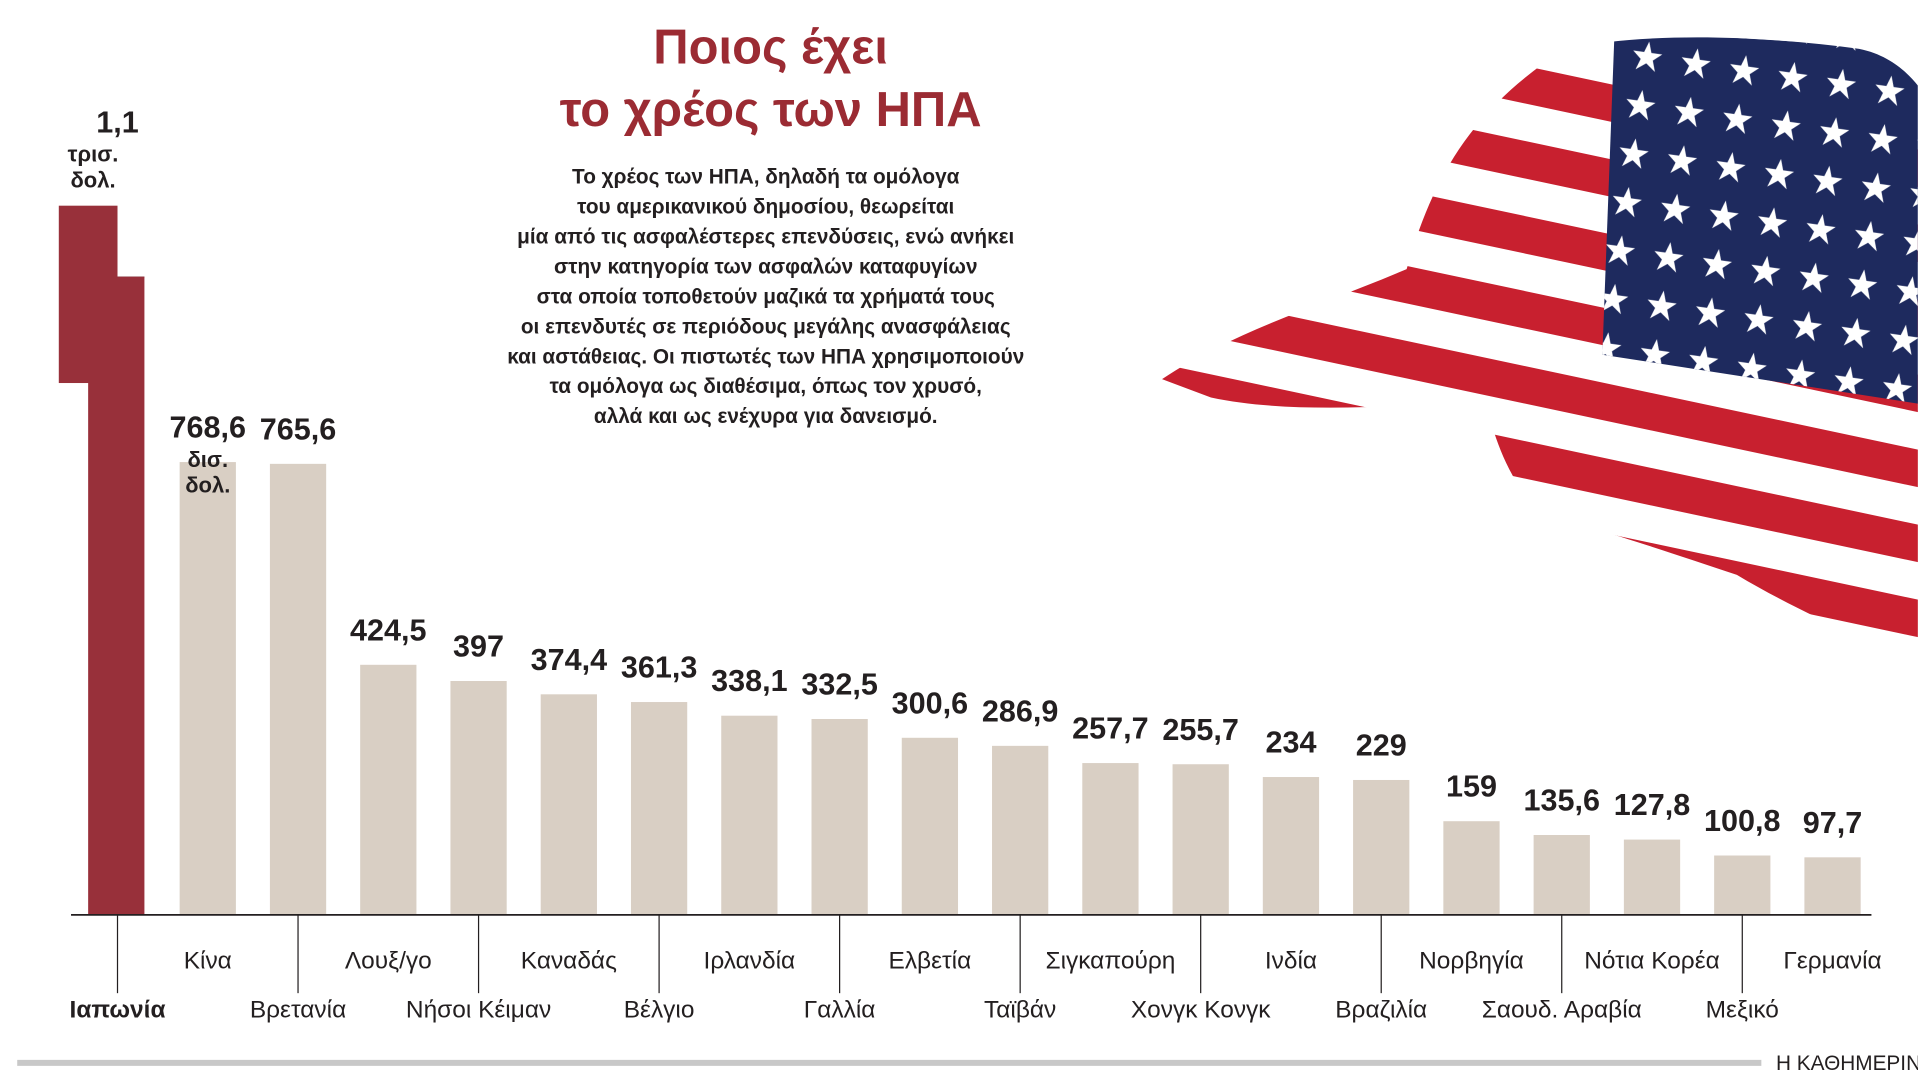 The image size is (1918, 1080). I want to click on category-label: Βραζιλία, so click(1381, 1010).